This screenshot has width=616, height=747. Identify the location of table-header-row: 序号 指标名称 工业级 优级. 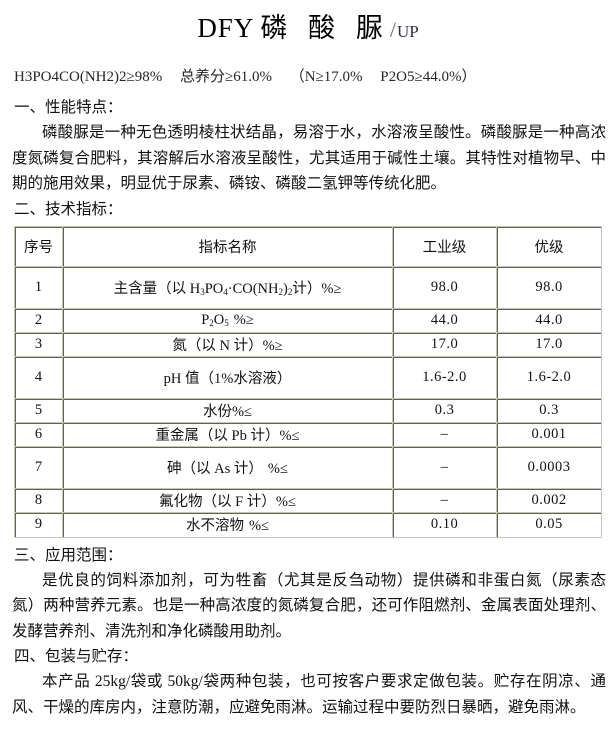
(308, 246).